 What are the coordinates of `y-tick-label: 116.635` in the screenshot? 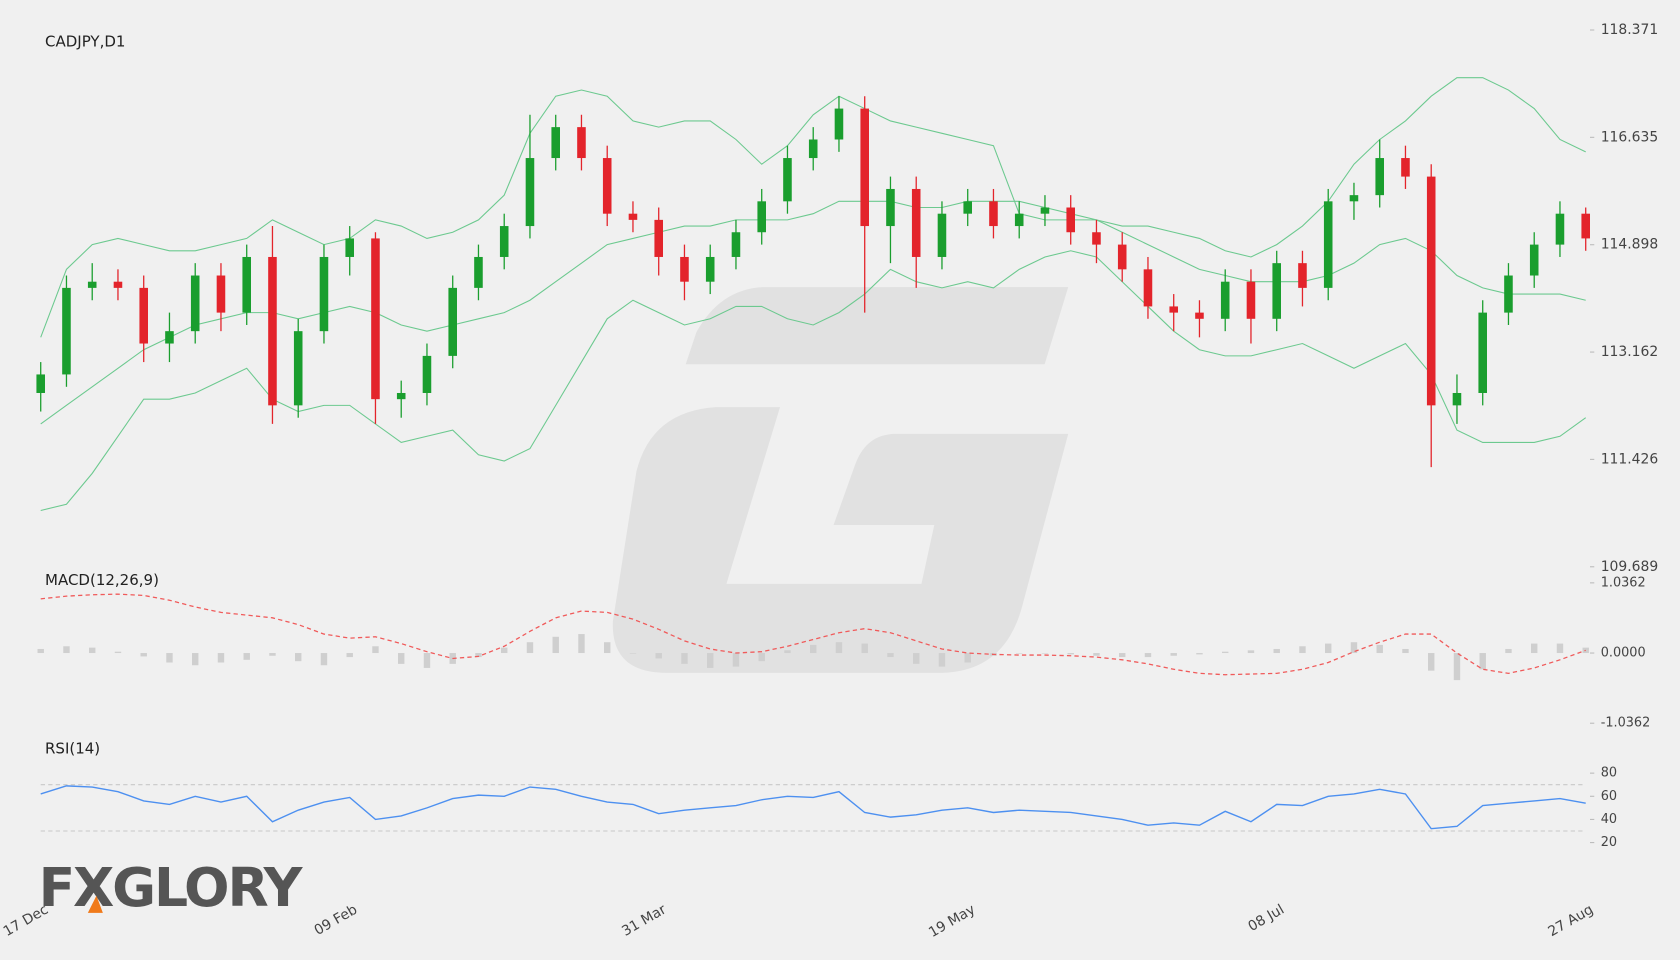 It's located at (1630, 137).